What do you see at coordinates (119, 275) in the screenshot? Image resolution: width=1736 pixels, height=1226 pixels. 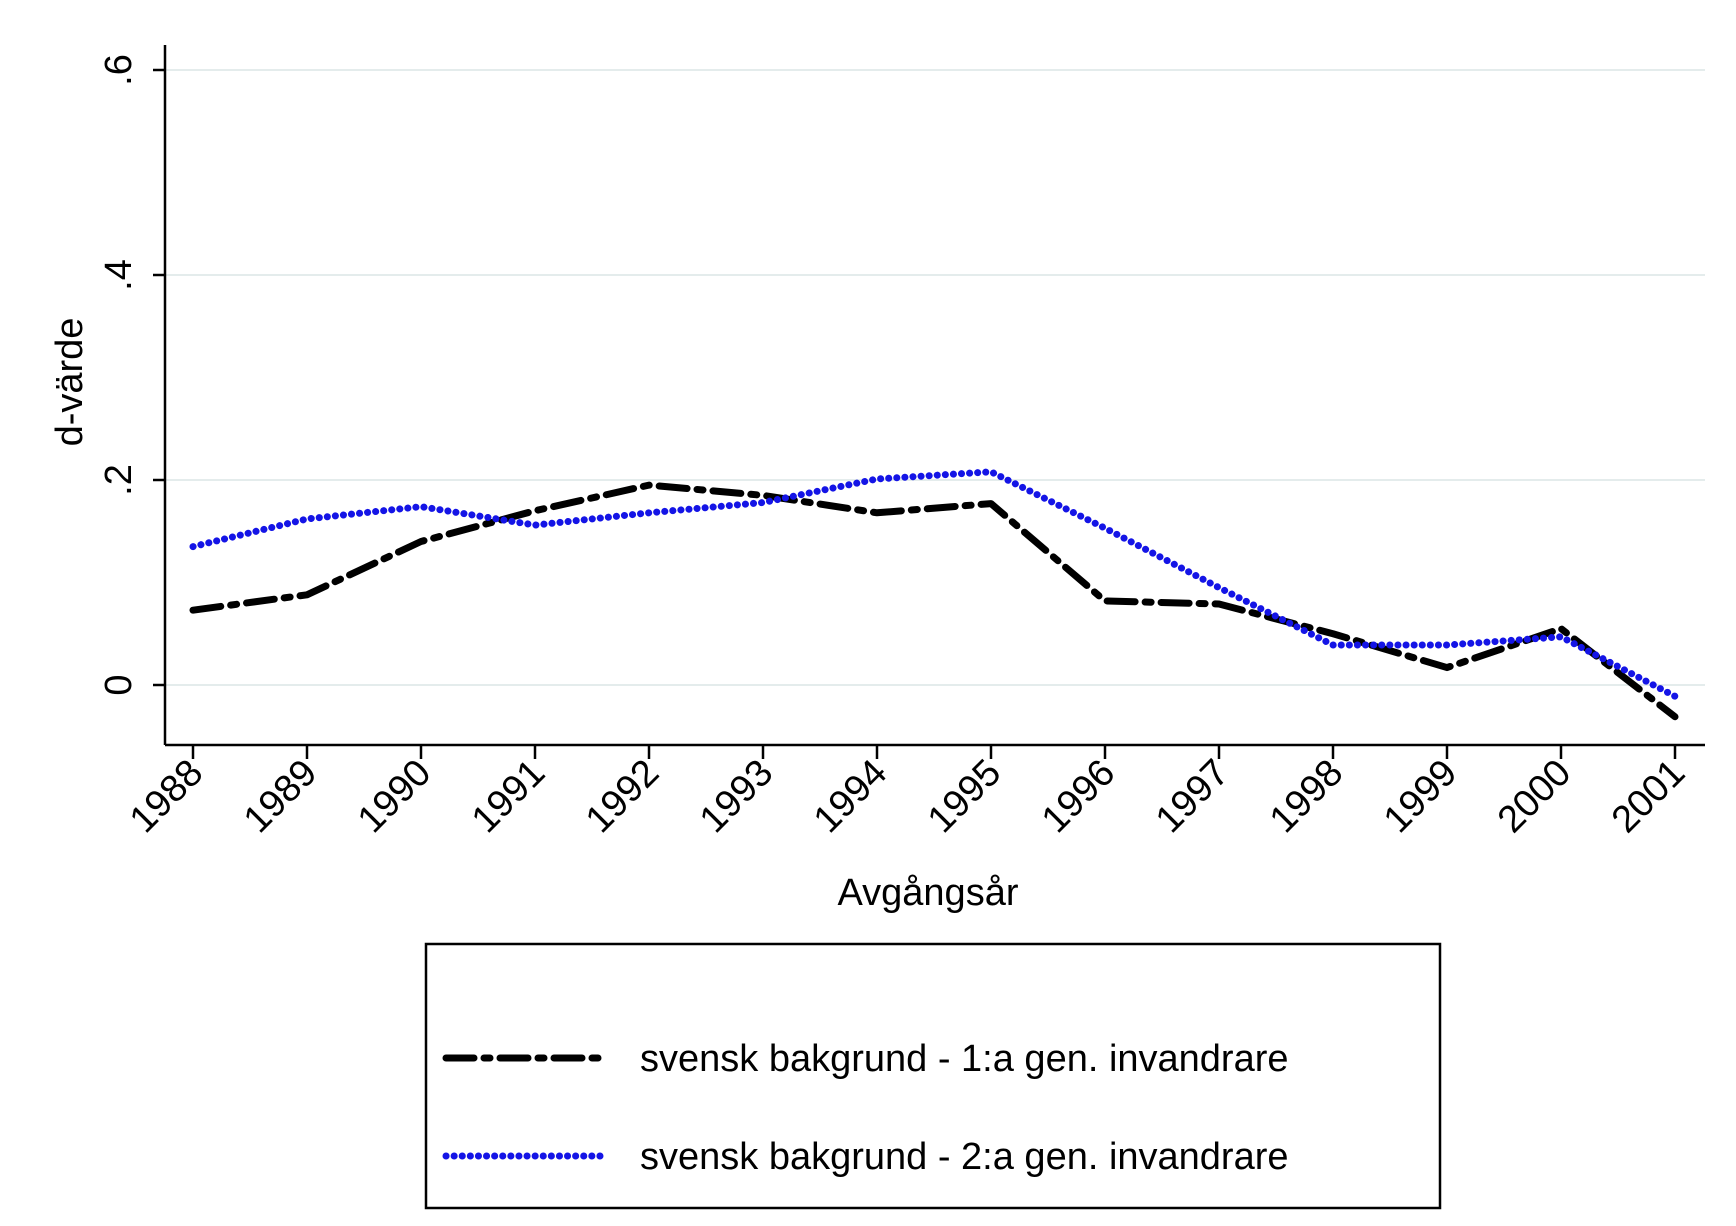 I see `y-tick-label: .4` at bounding box center [119, 275].